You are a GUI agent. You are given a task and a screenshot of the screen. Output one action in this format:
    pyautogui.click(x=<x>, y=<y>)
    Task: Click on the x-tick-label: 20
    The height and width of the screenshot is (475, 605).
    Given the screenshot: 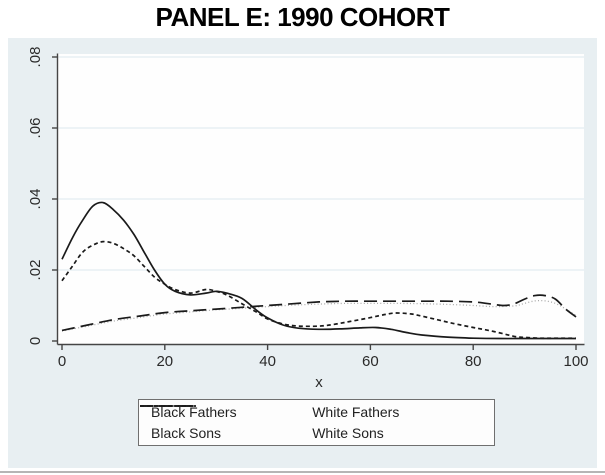 What is the action you would take?
    pyautogui.click(x=164, y=361)
    